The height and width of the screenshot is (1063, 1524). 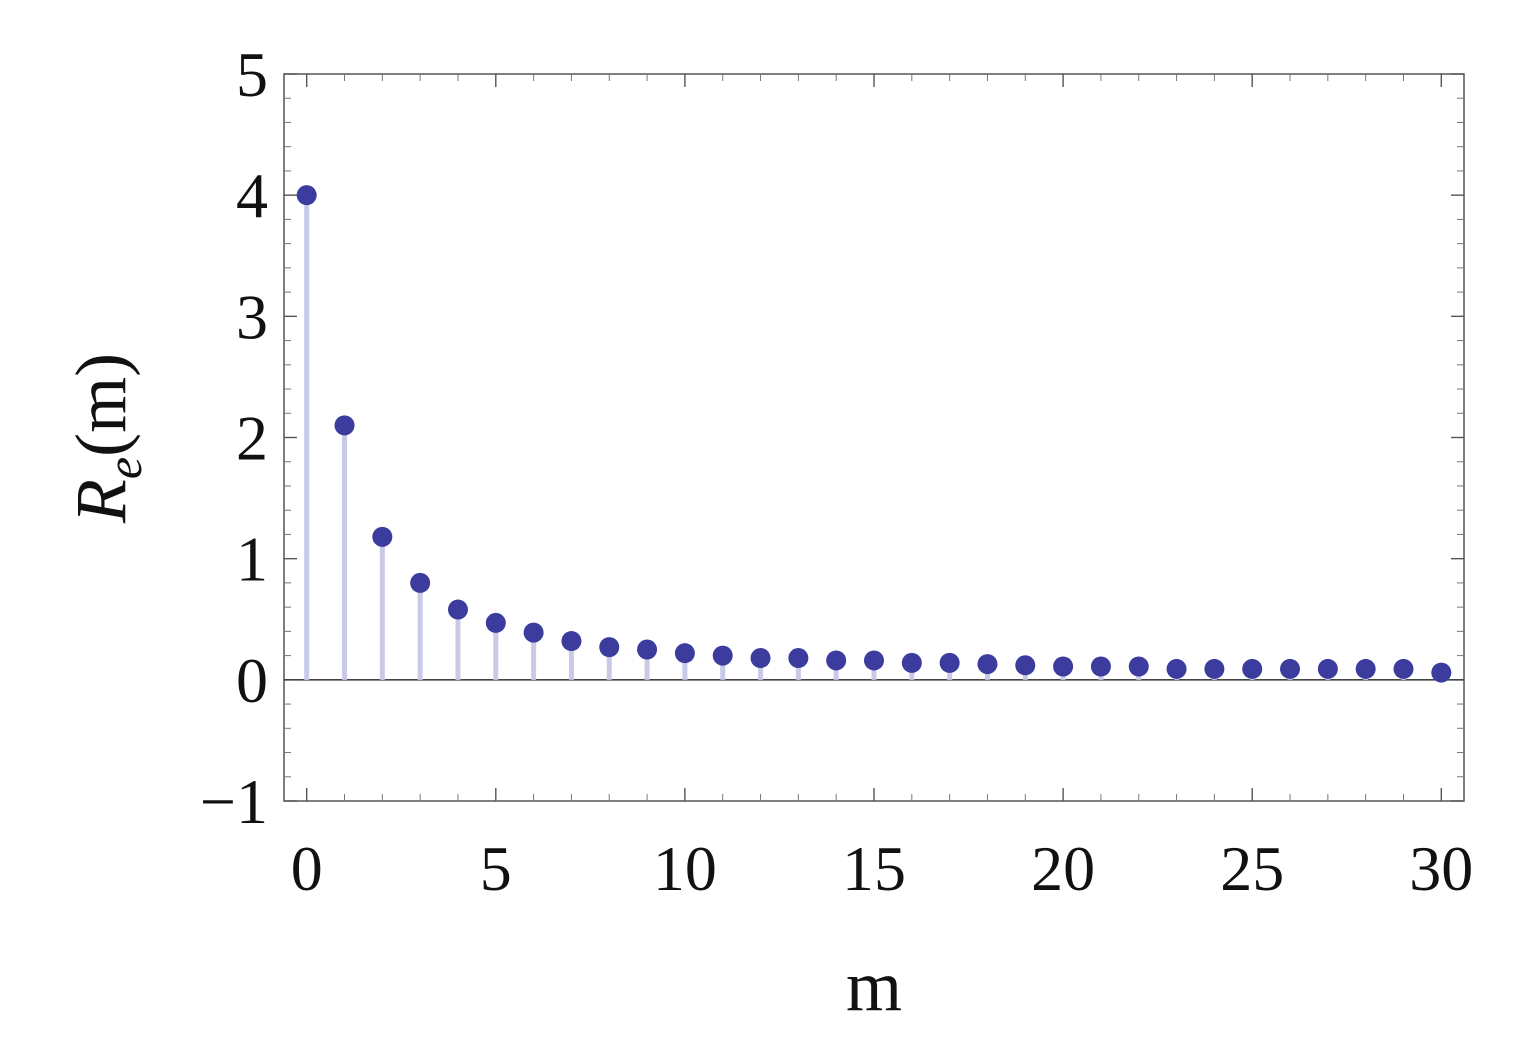 I want to click on x-tick-label: 25, so click(x=1252, y=868).